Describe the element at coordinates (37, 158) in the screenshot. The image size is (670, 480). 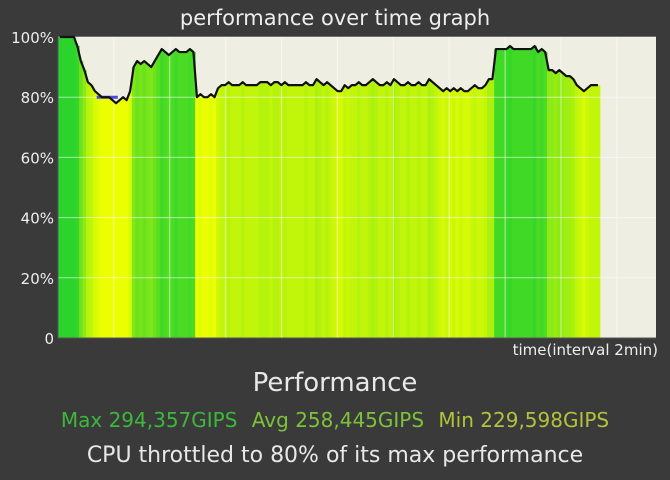
I see `y-tick-label: 60%` at that location.